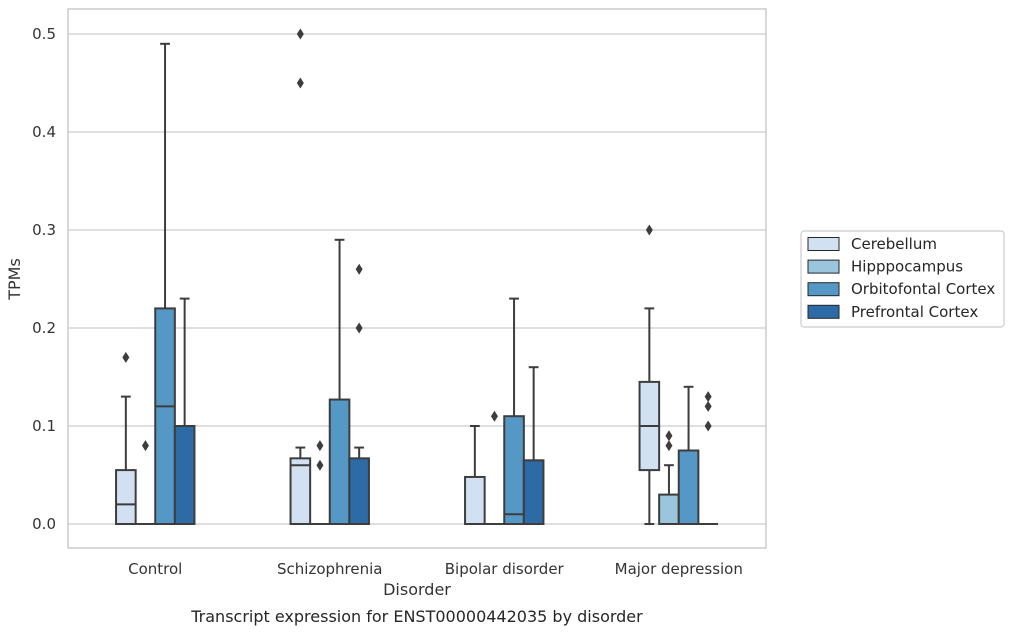 The image size is (1014, 634). I want to click on x-tick-label: Schizophrenia, so click(329, 569).